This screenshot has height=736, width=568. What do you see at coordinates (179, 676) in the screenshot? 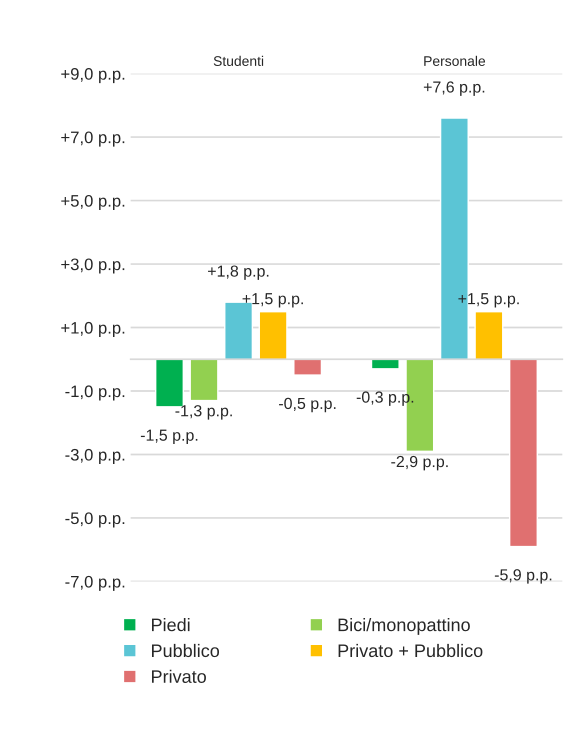
I see `legend-label: Privato` at bounding box center [179, 676].